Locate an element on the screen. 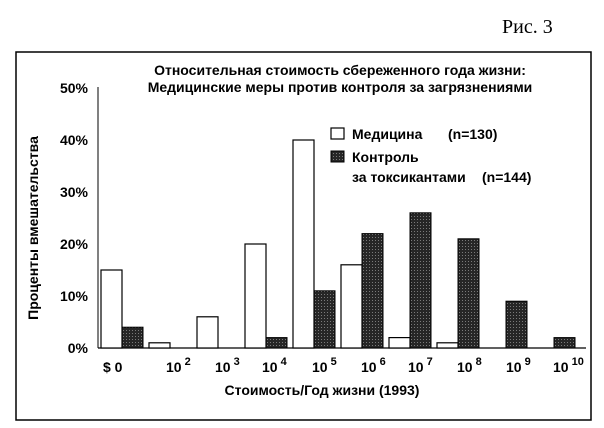  x-tick-label: $ 0 is located at coordinates (113, 367).